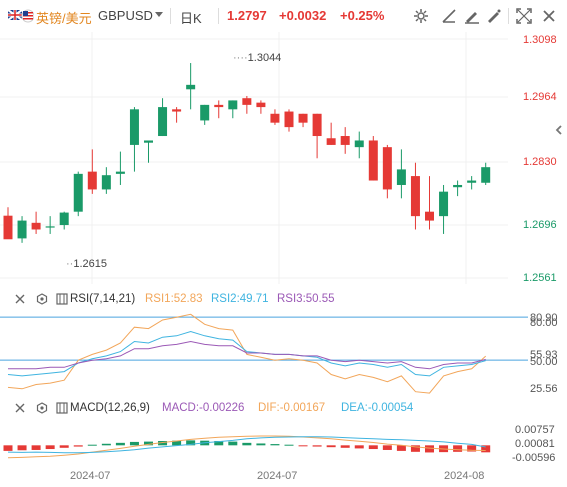  I want to click on macd-chart, so click(283, 443).